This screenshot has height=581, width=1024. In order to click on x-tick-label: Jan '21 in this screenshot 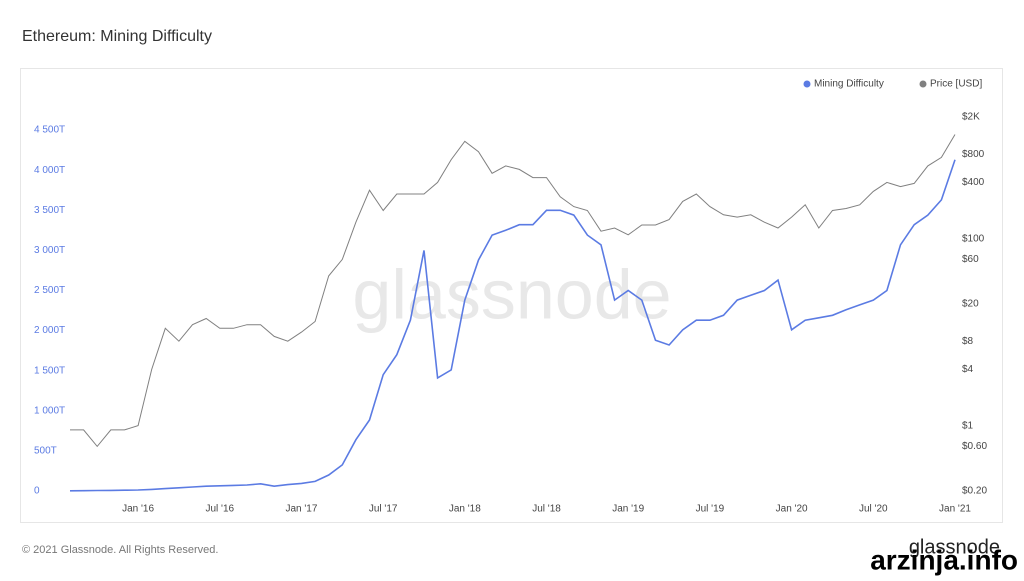, I will do `click(955, 509)`.